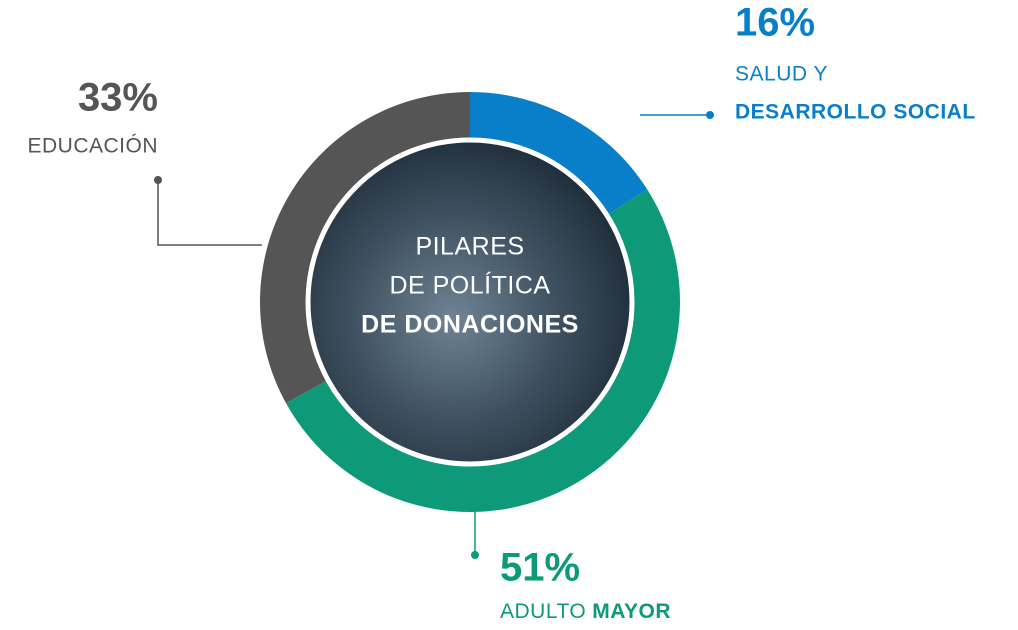 The height and width of the screenshot is (630, 1018). I want to click on center-line: DE DONACIONES, so click(470, 325).